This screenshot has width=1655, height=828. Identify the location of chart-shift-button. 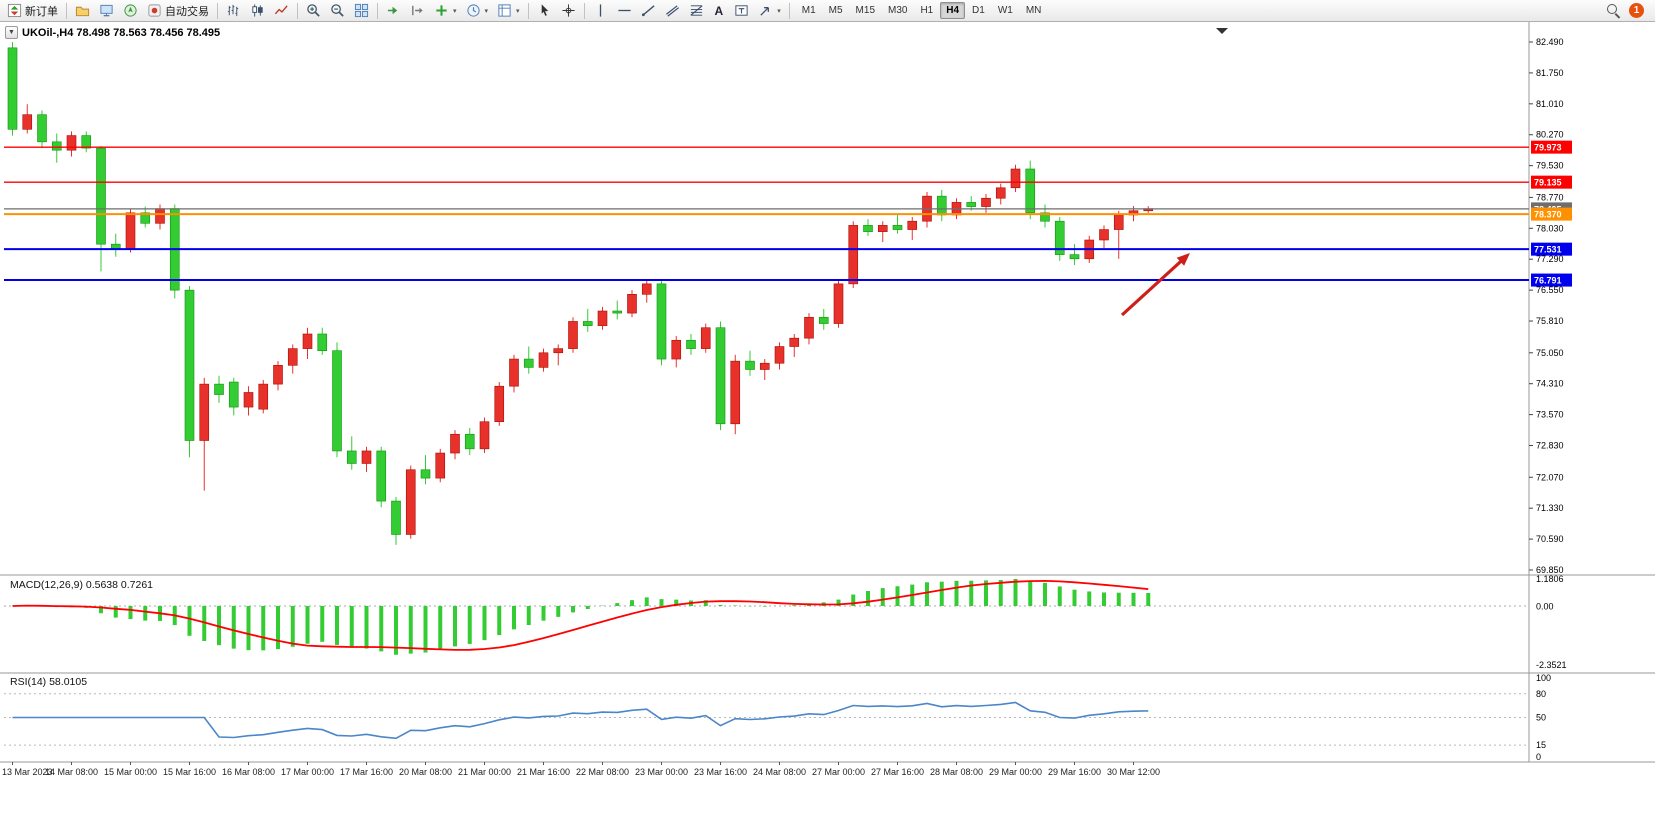
(417, 10).